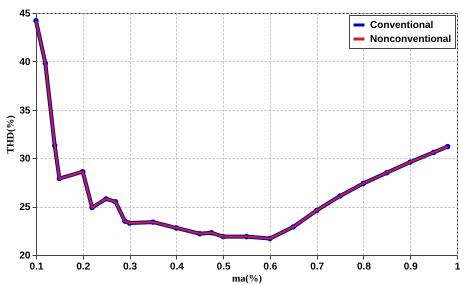 The height and width of the screenshot is (285, 474). I want to click on y-tick-label: 40, so click(25, 62).